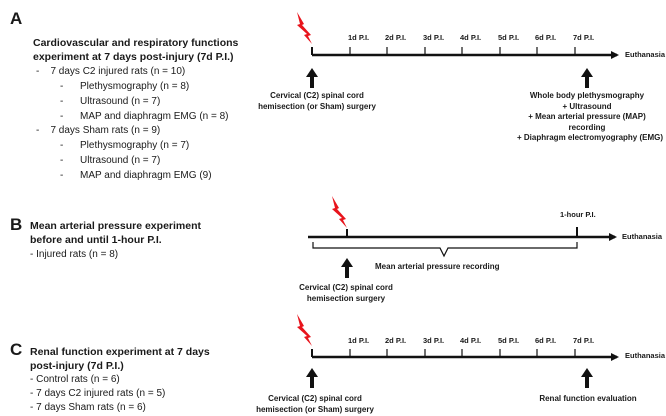 The height and width of the screenshot is (416, 666). What do you see at coordinates (509, 340) in the screenshot?
I see `panel-c-tick-label: 5d P.I.` at bounding box center [509, 340].